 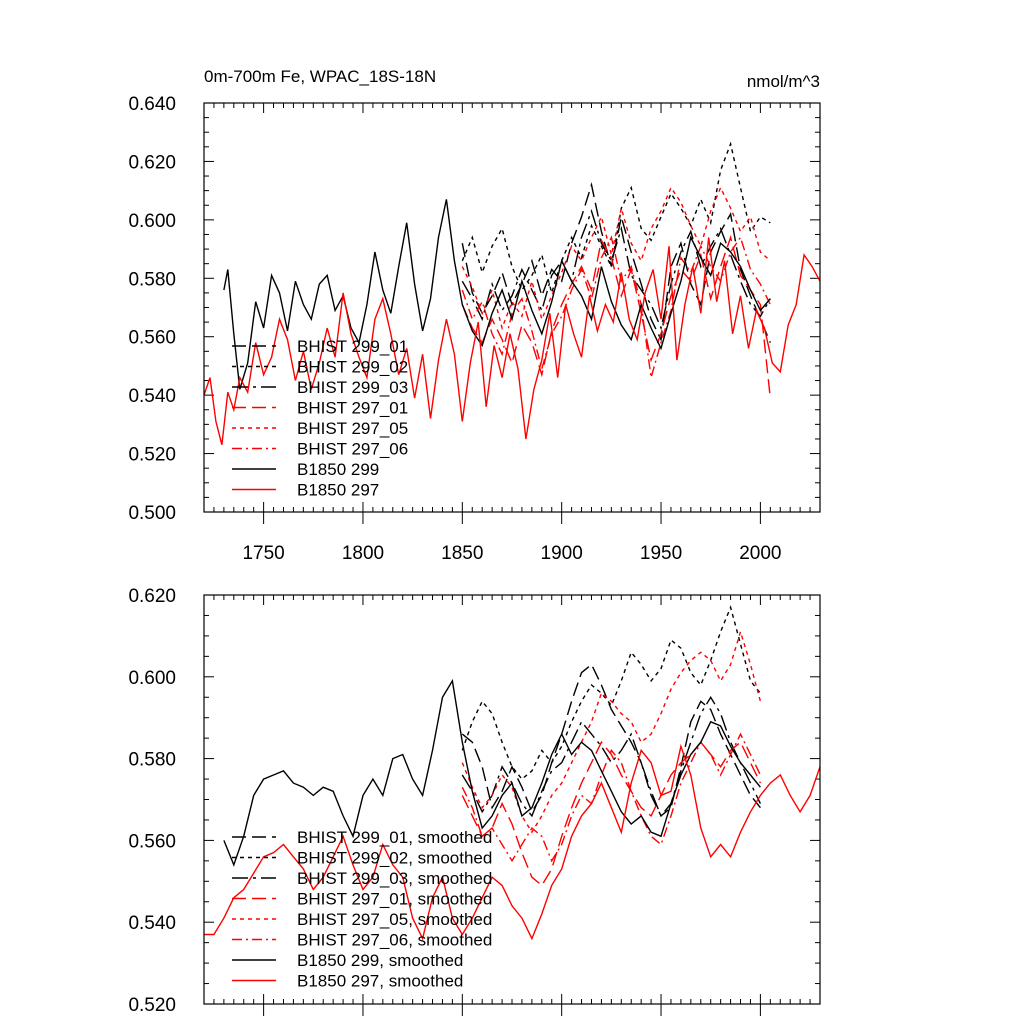 What do you see at coordinates (783, 81) in the screenshot?
I see `top-panel-units: nmol/m^3` at bounding box center [783, 81].